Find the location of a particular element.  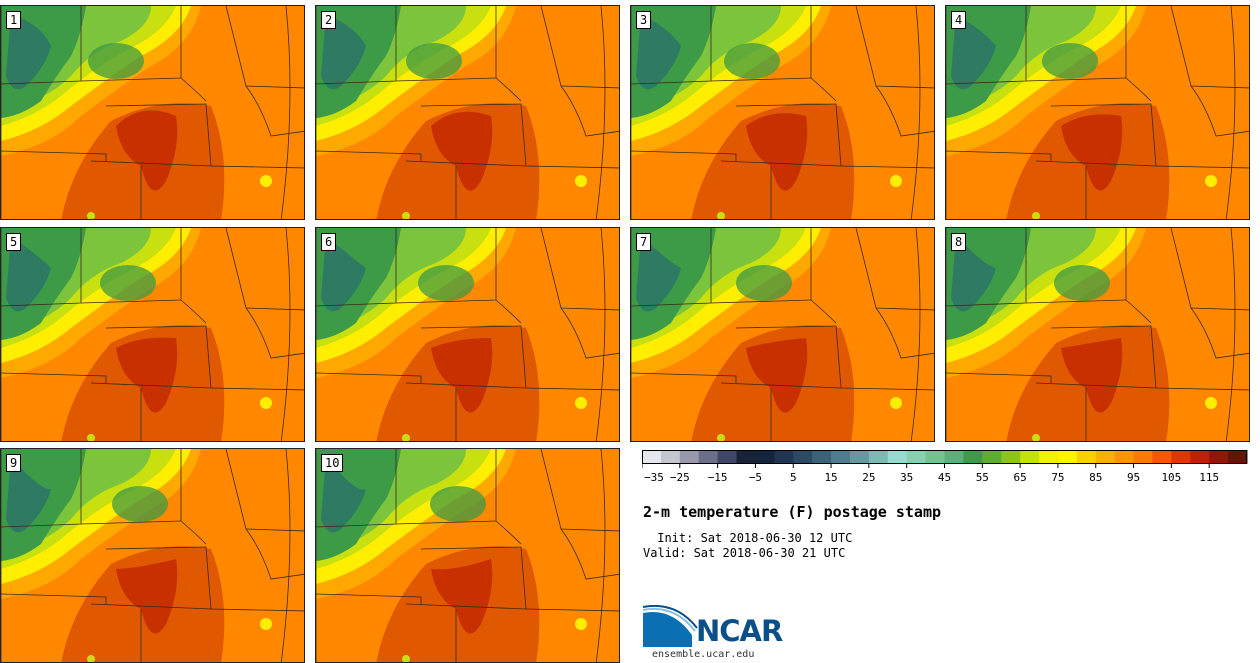

colorbar-tick-label: 15 is located at coordinates (830, 477).